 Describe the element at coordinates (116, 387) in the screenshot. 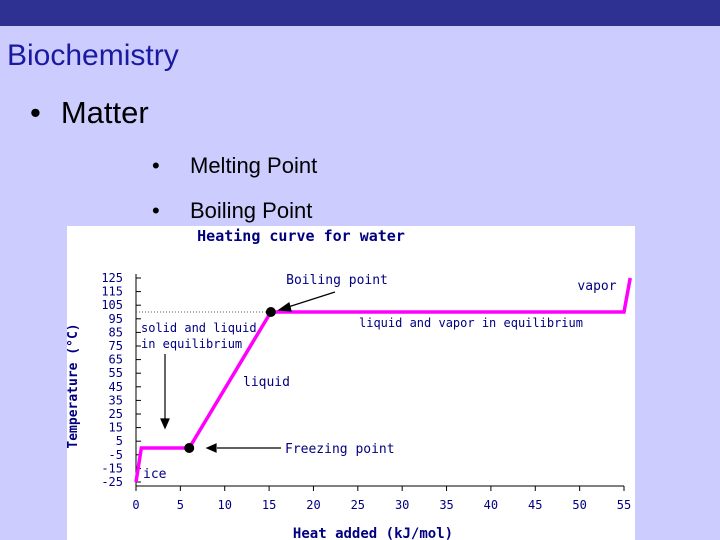

I see `y-tick-label: 45` at that location.